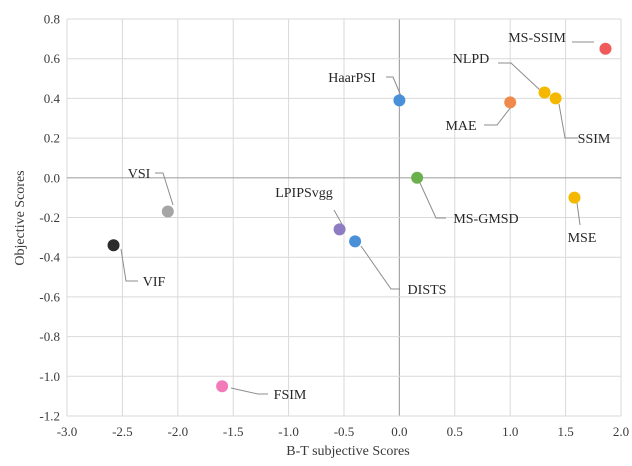  Describe the element at coordinates (233, 431) in the screenshot. I see `x-tick-label: -1.5` at that location.